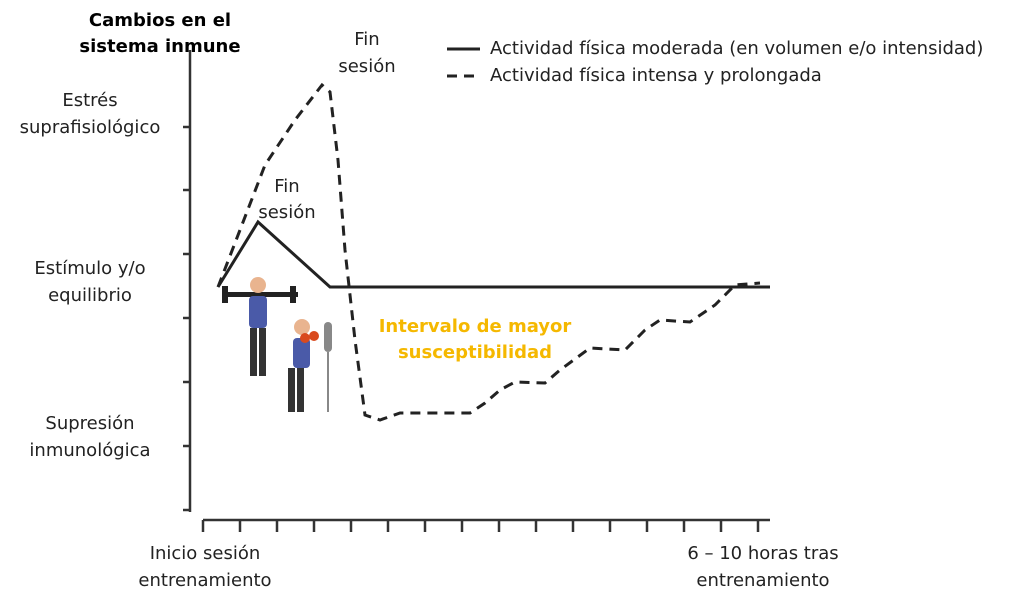 This screenshot has width=1024, height=606. Describe the element at coordinates (89, 100) in the screenshot. I see `y-label: Estrés` at that location.